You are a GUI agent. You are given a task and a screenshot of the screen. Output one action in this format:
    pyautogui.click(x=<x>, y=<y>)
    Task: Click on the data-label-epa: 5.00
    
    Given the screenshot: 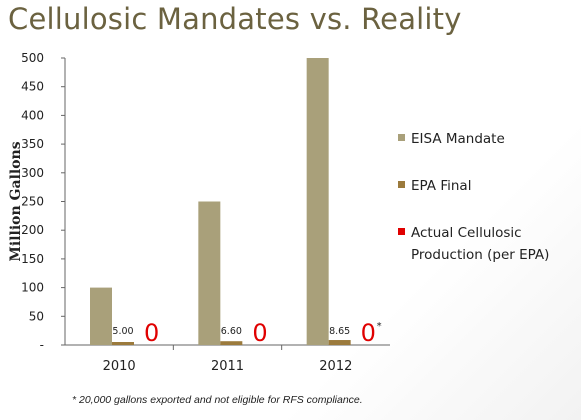 What is the action you would take?
    pyautogui.click(x=122, y=331)
    